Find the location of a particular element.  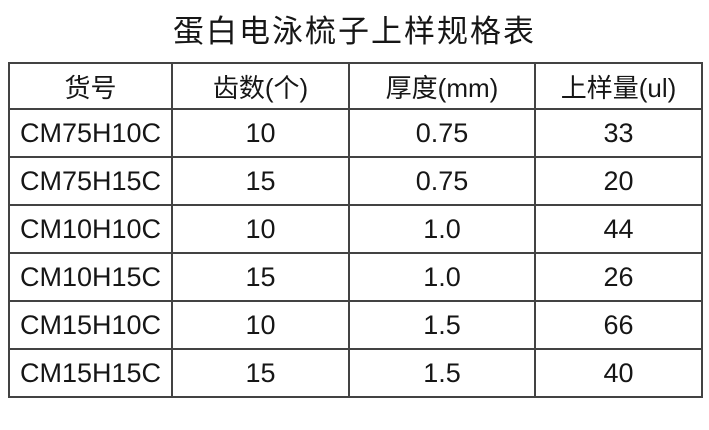

column-header-volume: 上样量(ul) is located at coordinates (618, 86).